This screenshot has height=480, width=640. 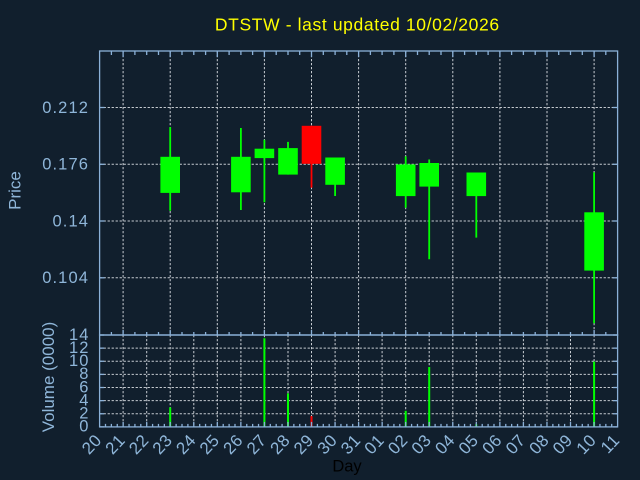 What do you see at coordinates (15, 190) in the screenshot?
I see `svg-text: Price` at bounding box center [15, 190].